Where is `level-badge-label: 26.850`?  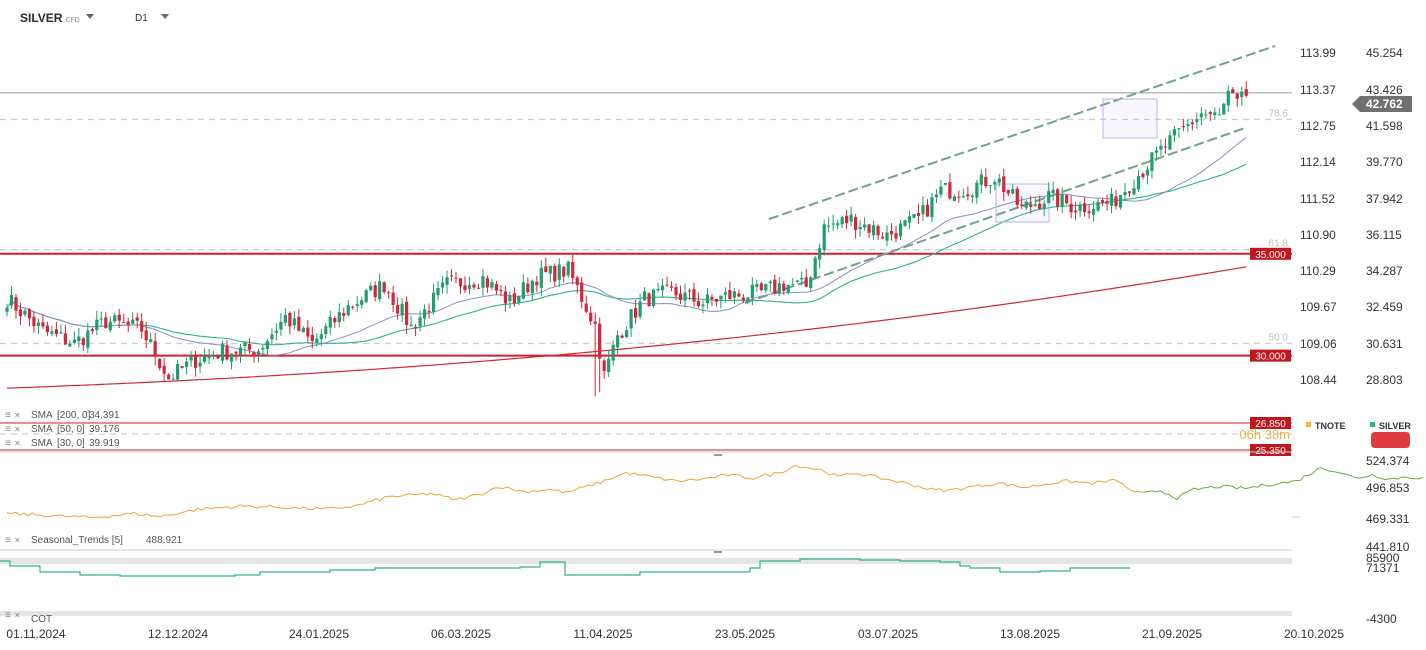 level-badge-label: 26.850 is located at coordinates (1270, 424).